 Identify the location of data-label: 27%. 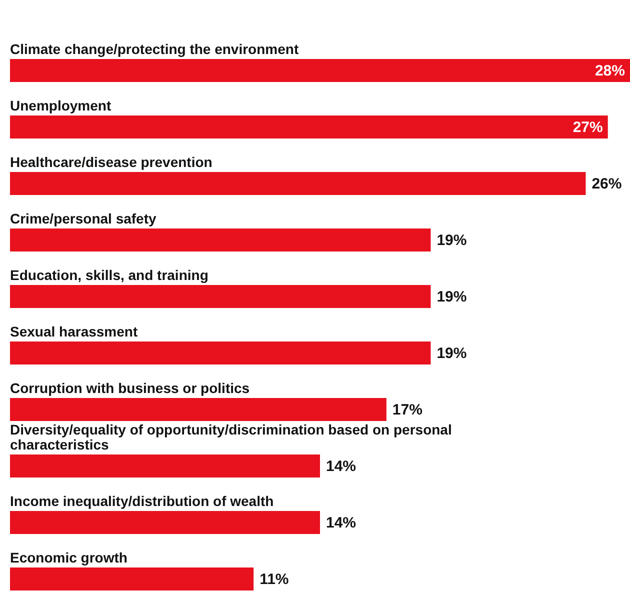
(587, 127).